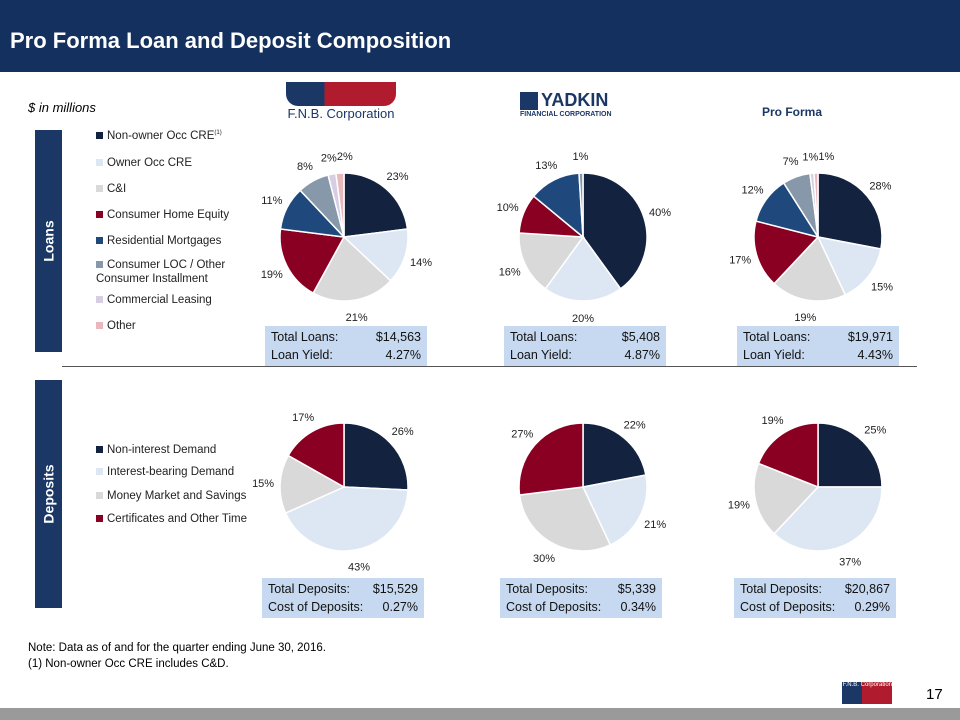 The height and width of the screenshot is (720, 960). I want to click on summary-value: $19,971, so click(870, 337).